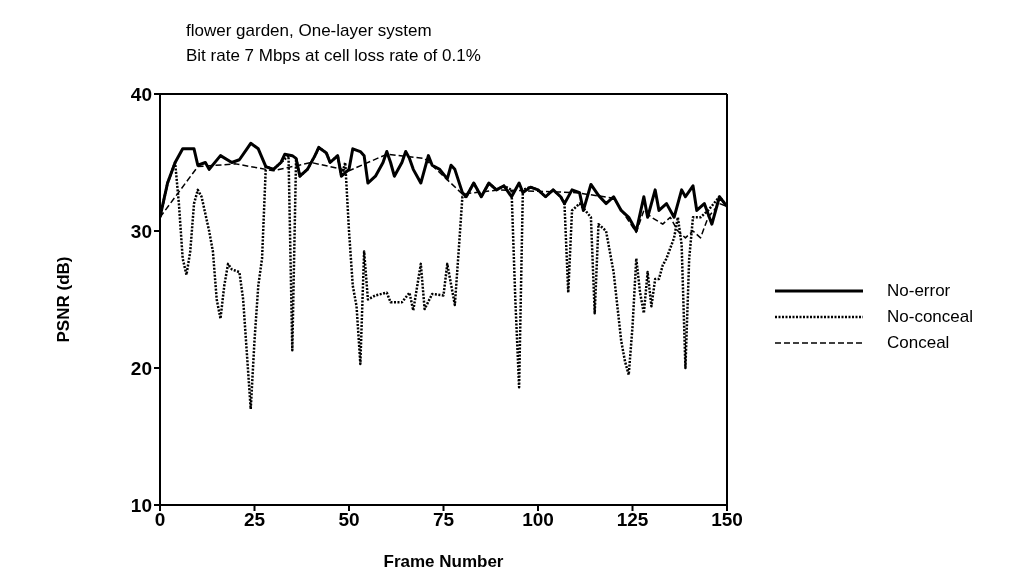 This screenshot has width=1027, height=588. What do you see at coordinates (443, 520) in the screenshot?
I see `x-tick-label: 75` at bounding box center [443, 520].